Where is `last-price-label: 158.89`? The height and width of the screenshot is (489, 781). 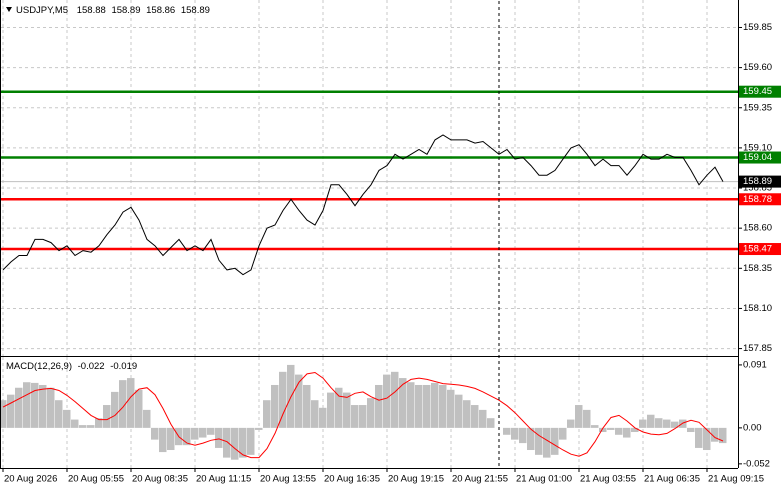 last-price-label: 158.89 is located at coordinates (757, 181).